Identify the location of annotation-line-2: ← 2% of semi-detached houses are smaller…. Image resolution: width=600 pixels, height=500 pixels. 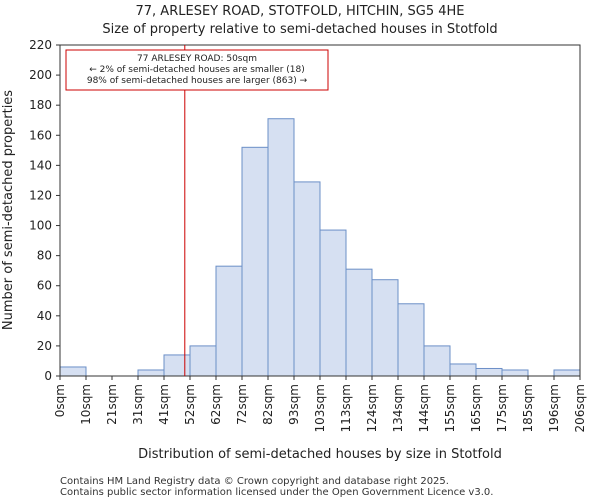
(197, 70).